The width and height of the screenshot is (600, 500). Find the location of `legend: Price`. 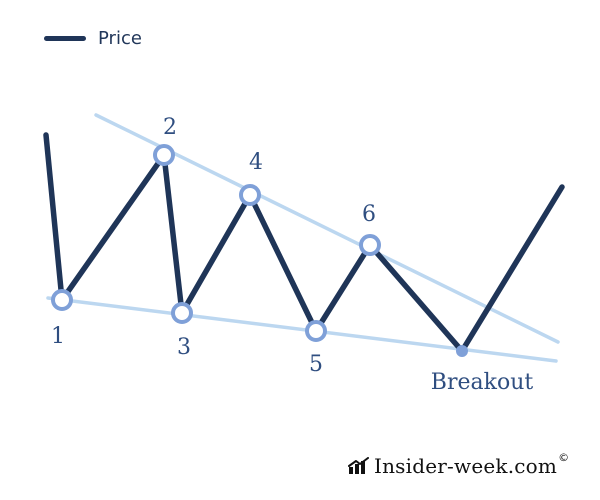

legend: Price is located at coordinates (93, 38).